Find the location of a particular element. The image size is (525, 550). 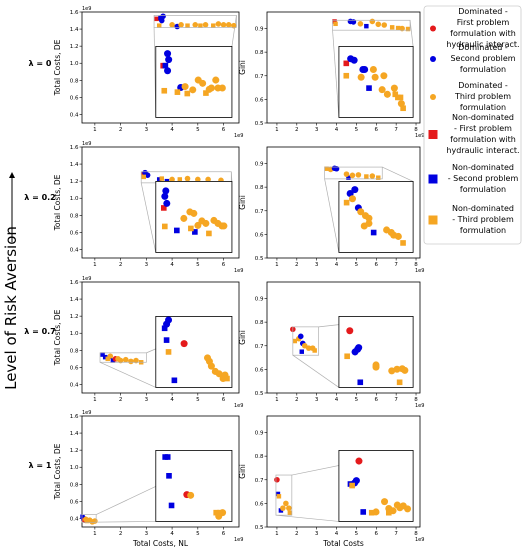

y-tick-label: 0.4 is located at coordinates (74, 519).